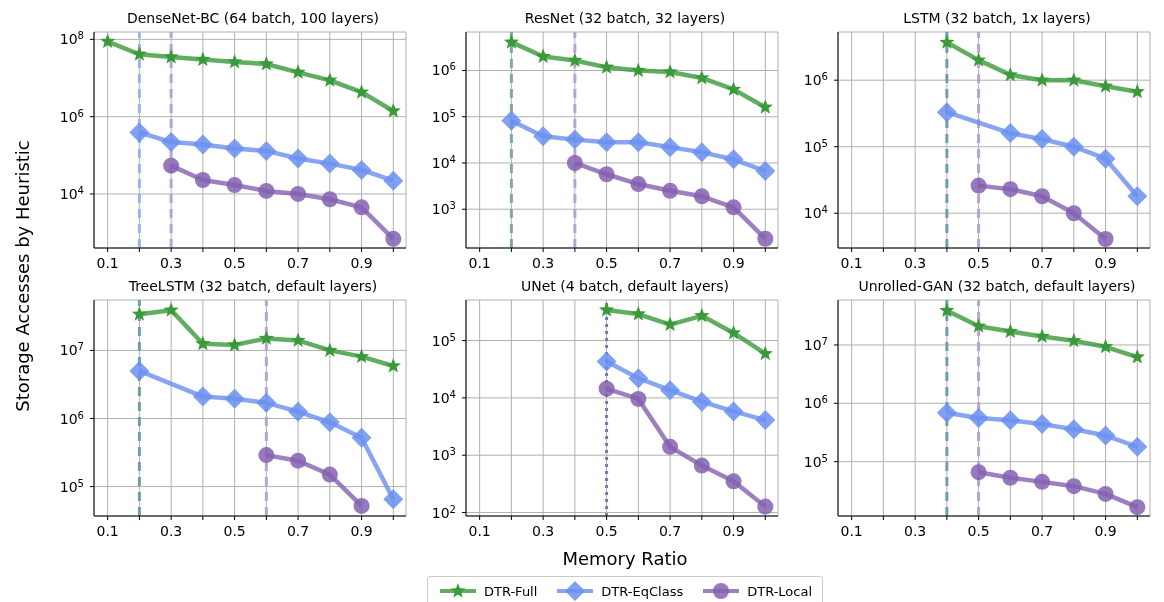  Describe the element at coordinates (997, 18) in the screenshot. I see `chart-title: LSTM (32 batch, 1x layers)` at that location.